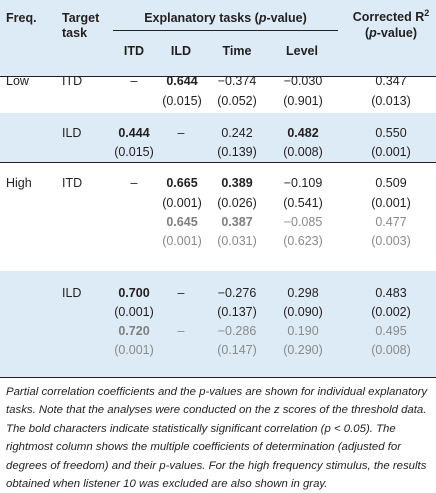  What do you see at coordinates (391, 331) in the screenshot?
I see `cell-gray: 0.495` at bounding box center [391, 331].